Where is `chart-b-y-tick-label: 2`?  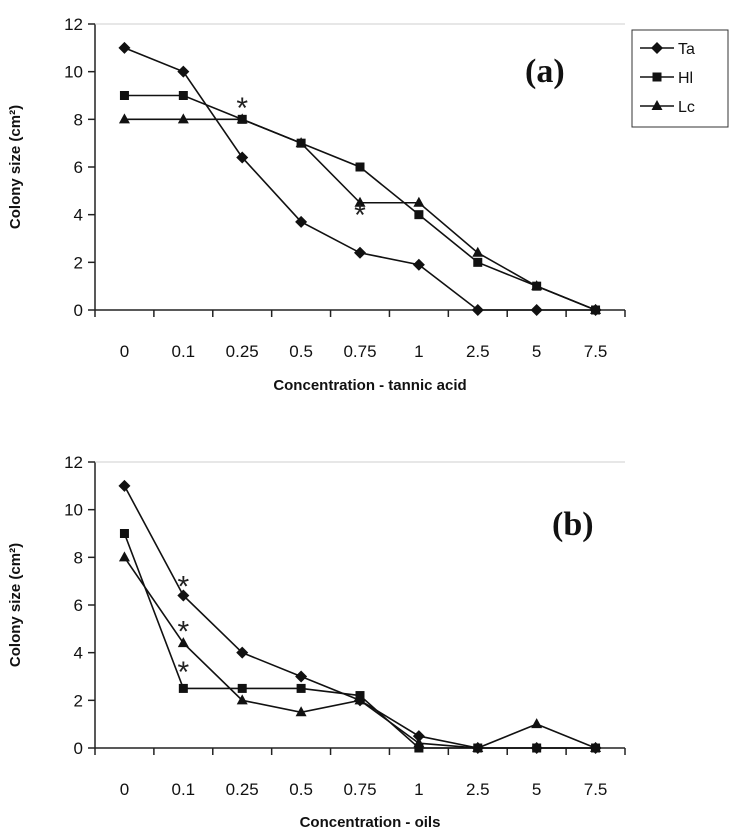
chart-b-y-tick-label: 2 is located at coordinates (78, 700).